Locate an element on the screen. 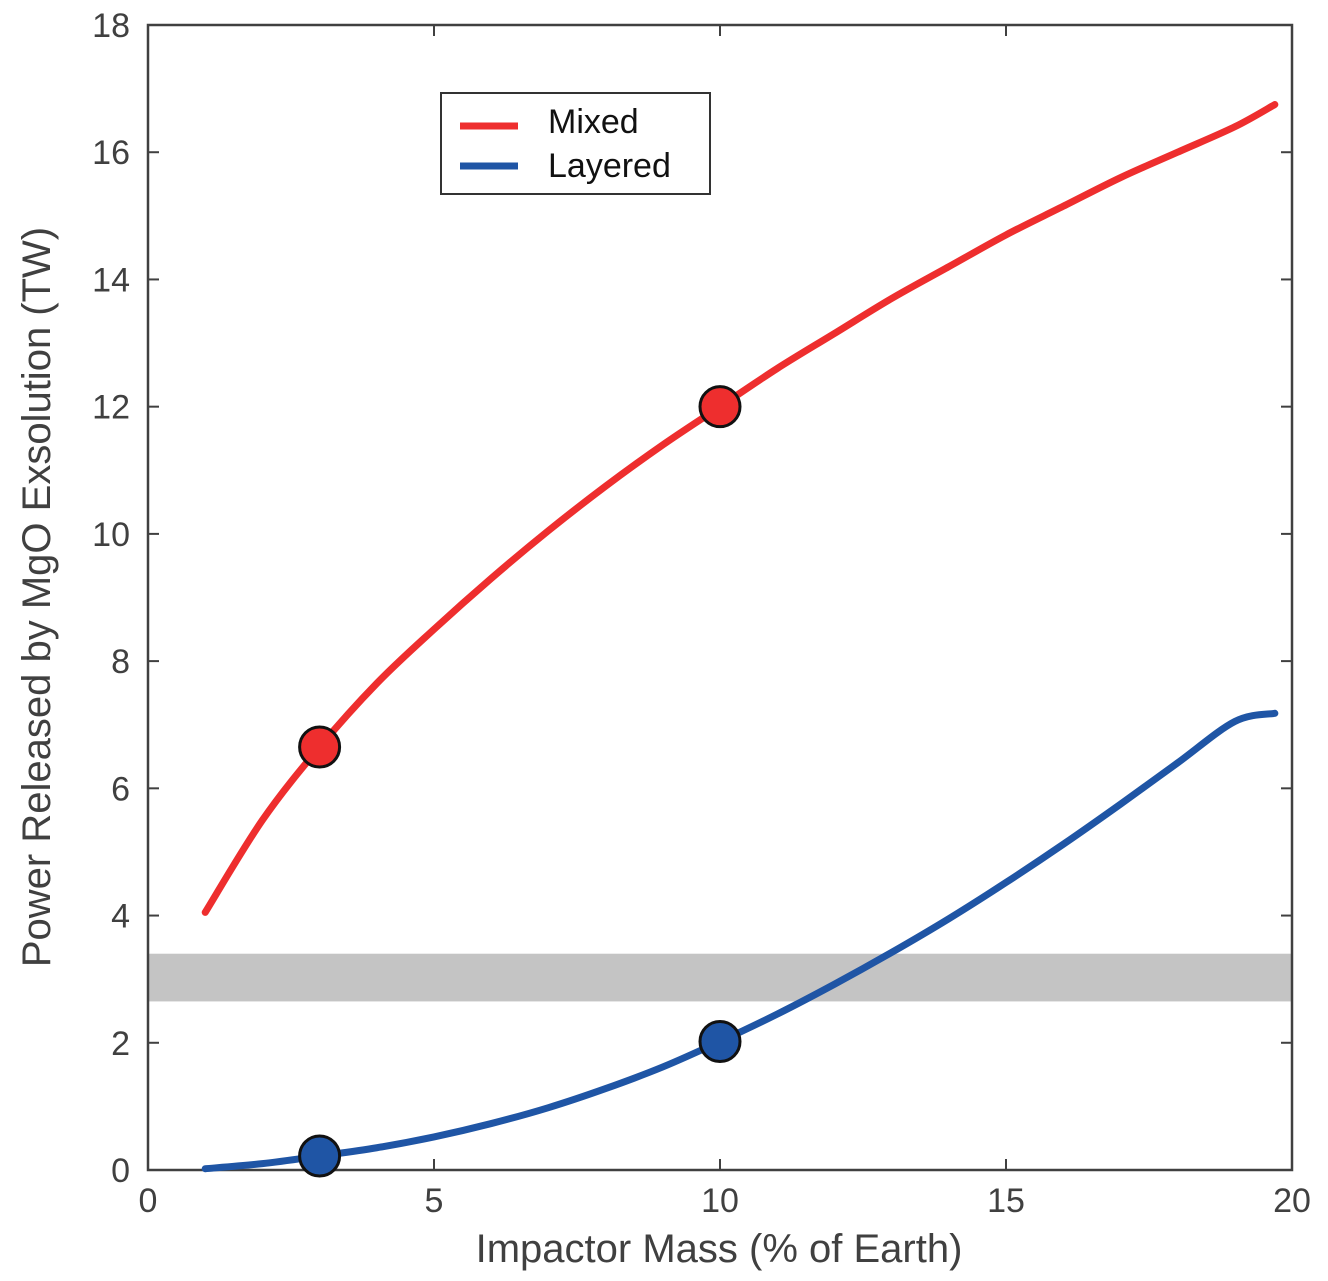  reference-band-layer is located at coordinates (720, 977).